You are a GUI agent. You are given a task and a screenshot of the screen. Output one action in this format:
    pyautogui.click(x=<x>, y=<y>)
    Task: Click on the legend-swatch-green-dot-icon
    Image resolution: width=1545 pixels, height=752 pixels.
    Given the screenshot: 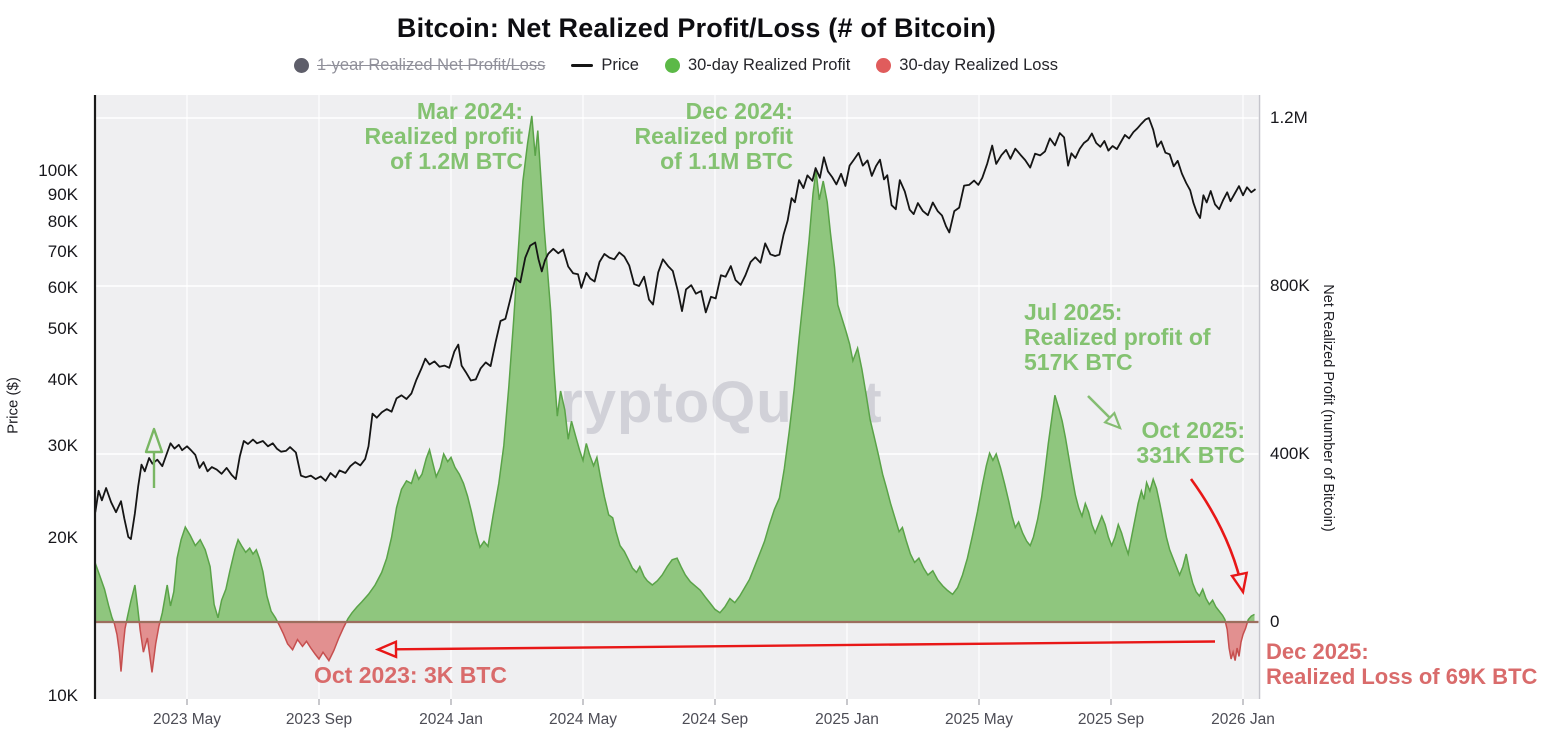 What is the action you would take?
    pyautogui.click(x=672, y=65)
    